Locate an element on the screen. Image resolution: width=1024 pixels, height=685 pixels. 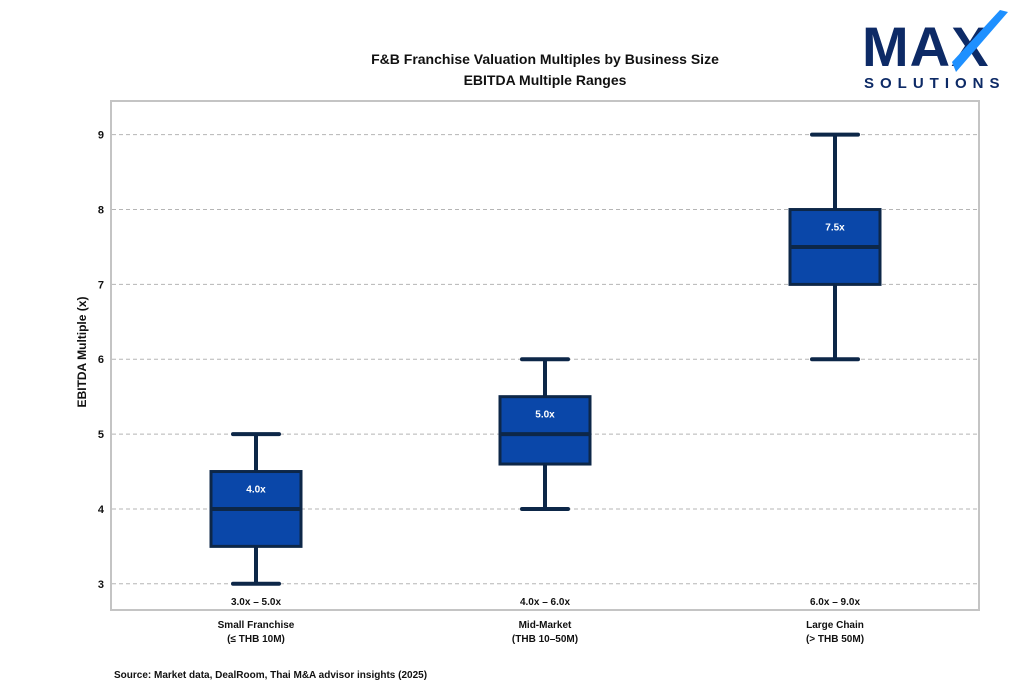
median-label: 4.0x is located at coordinates (256, 490).